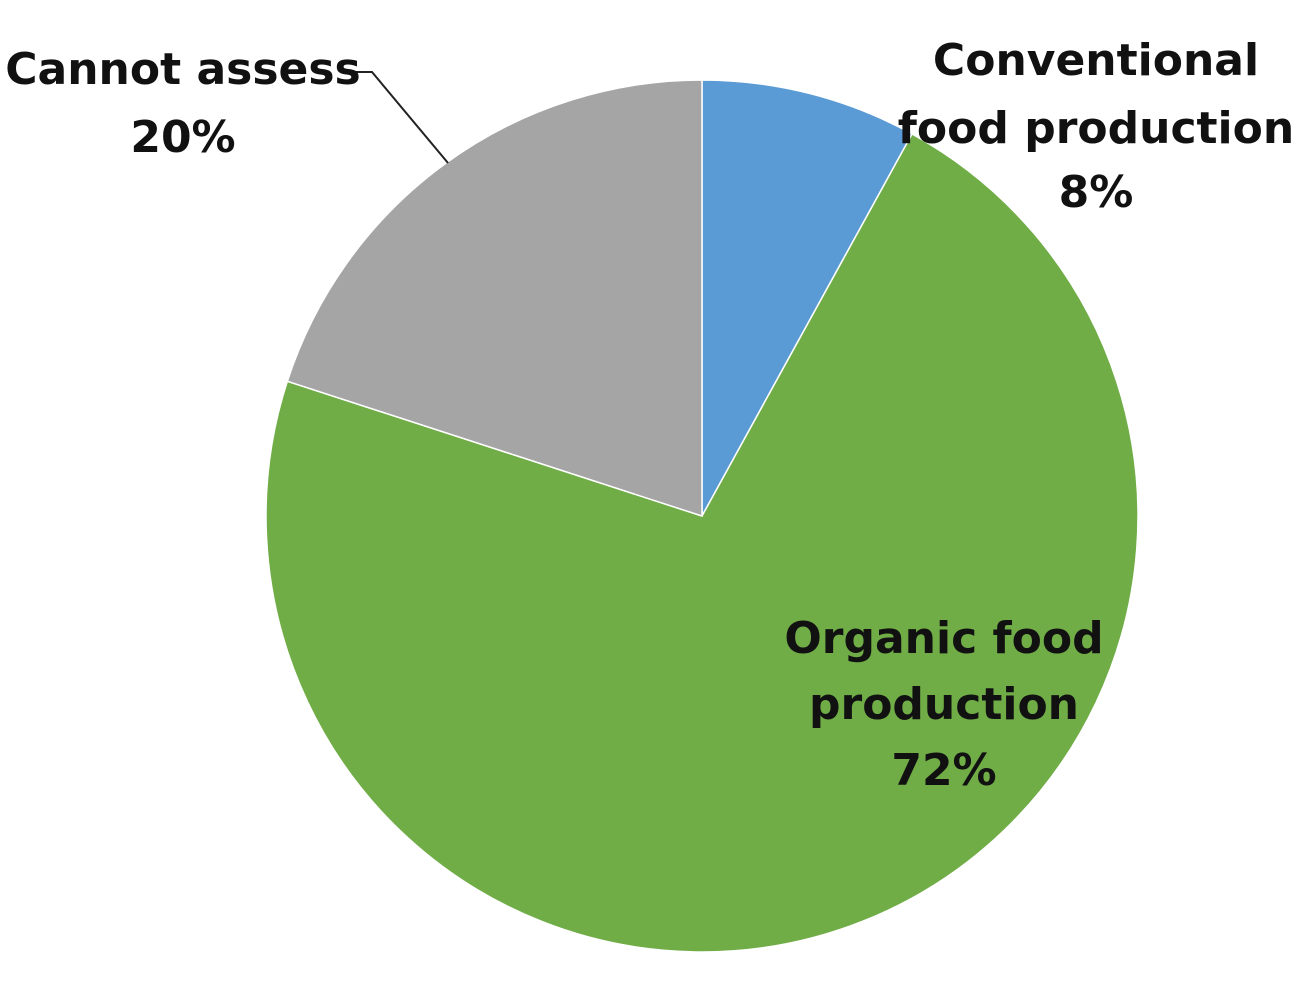  What do you see at coordinates (944, 704) in the screenshot?
I see `slice-2-name-label: production` at bounding box center [944, 704].